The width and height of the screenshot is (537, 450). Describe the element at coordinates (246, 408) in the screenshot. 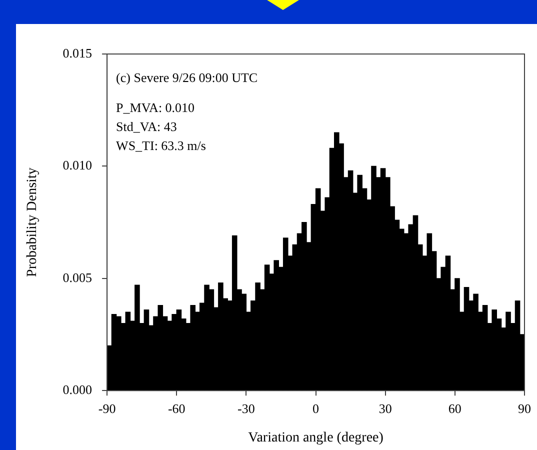

I see `x-tick-label: -30` at that location.